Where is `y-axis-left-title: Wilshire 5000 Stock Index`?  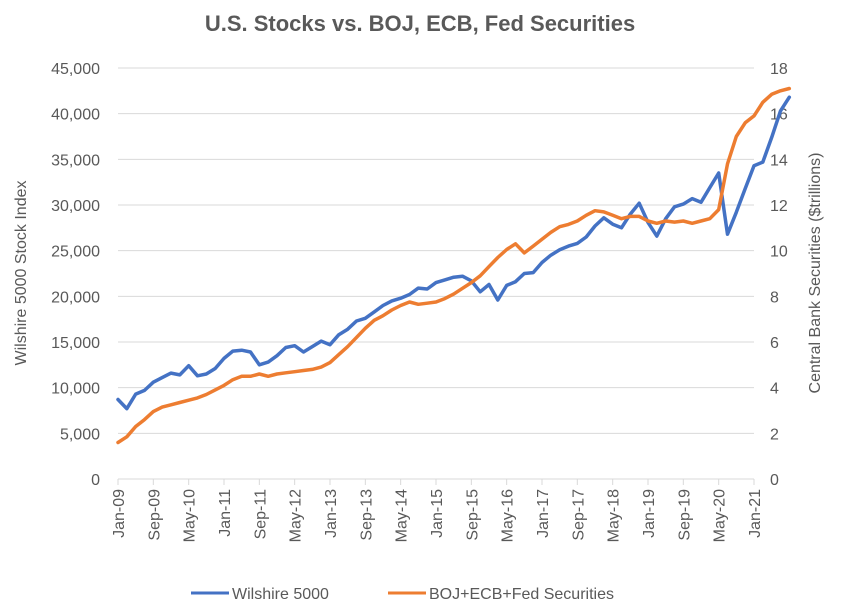 y-axis-left-title: Wilshire 5000 Stock Index is located at coordinates (21, 273).